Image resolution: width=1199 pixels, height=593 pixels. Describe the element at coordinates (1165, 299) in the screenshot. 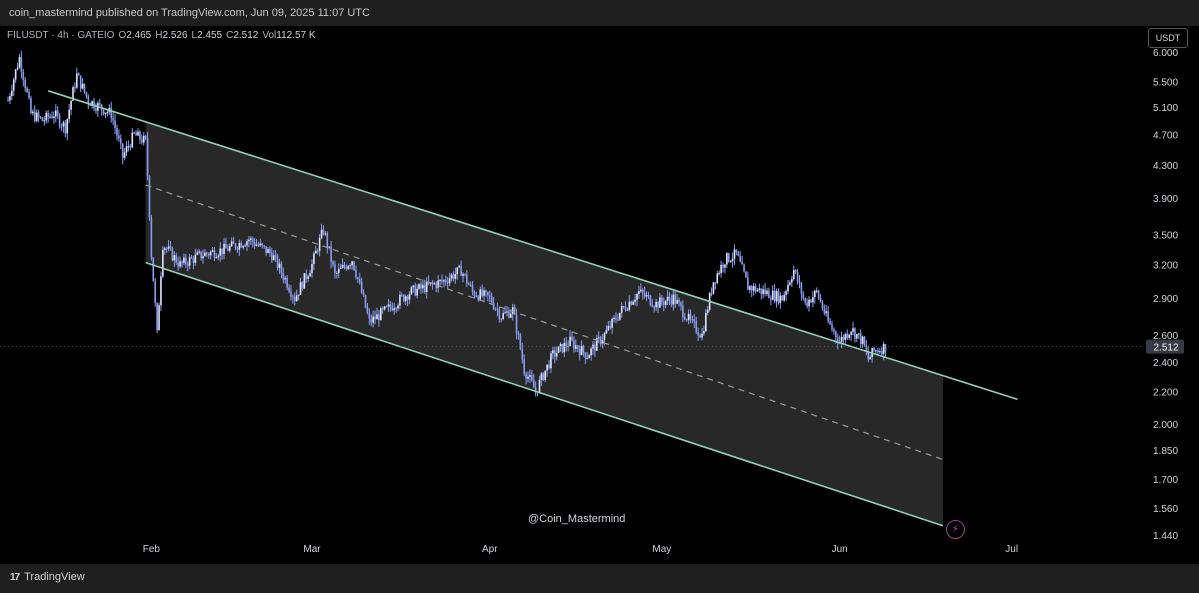

I see `price-tick-label: 2.900` at that location.